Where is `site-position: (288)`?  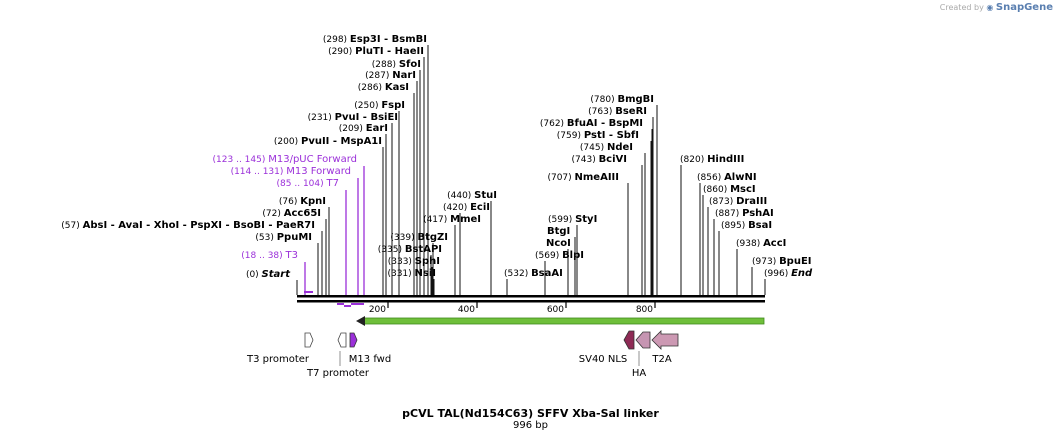
site-position: (288) is located at coordinates (385, 65).